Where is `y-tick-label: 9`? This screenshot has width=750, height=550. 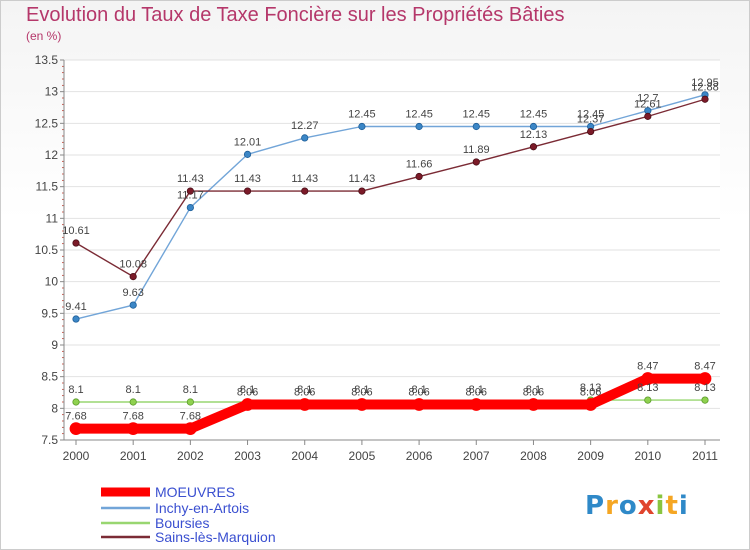
y-tick-label: 9 is located at coordinates (54, 345).